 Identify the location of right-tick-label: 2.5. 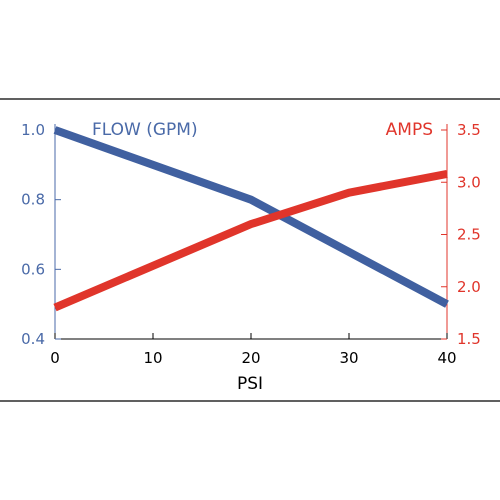
(469, 235).